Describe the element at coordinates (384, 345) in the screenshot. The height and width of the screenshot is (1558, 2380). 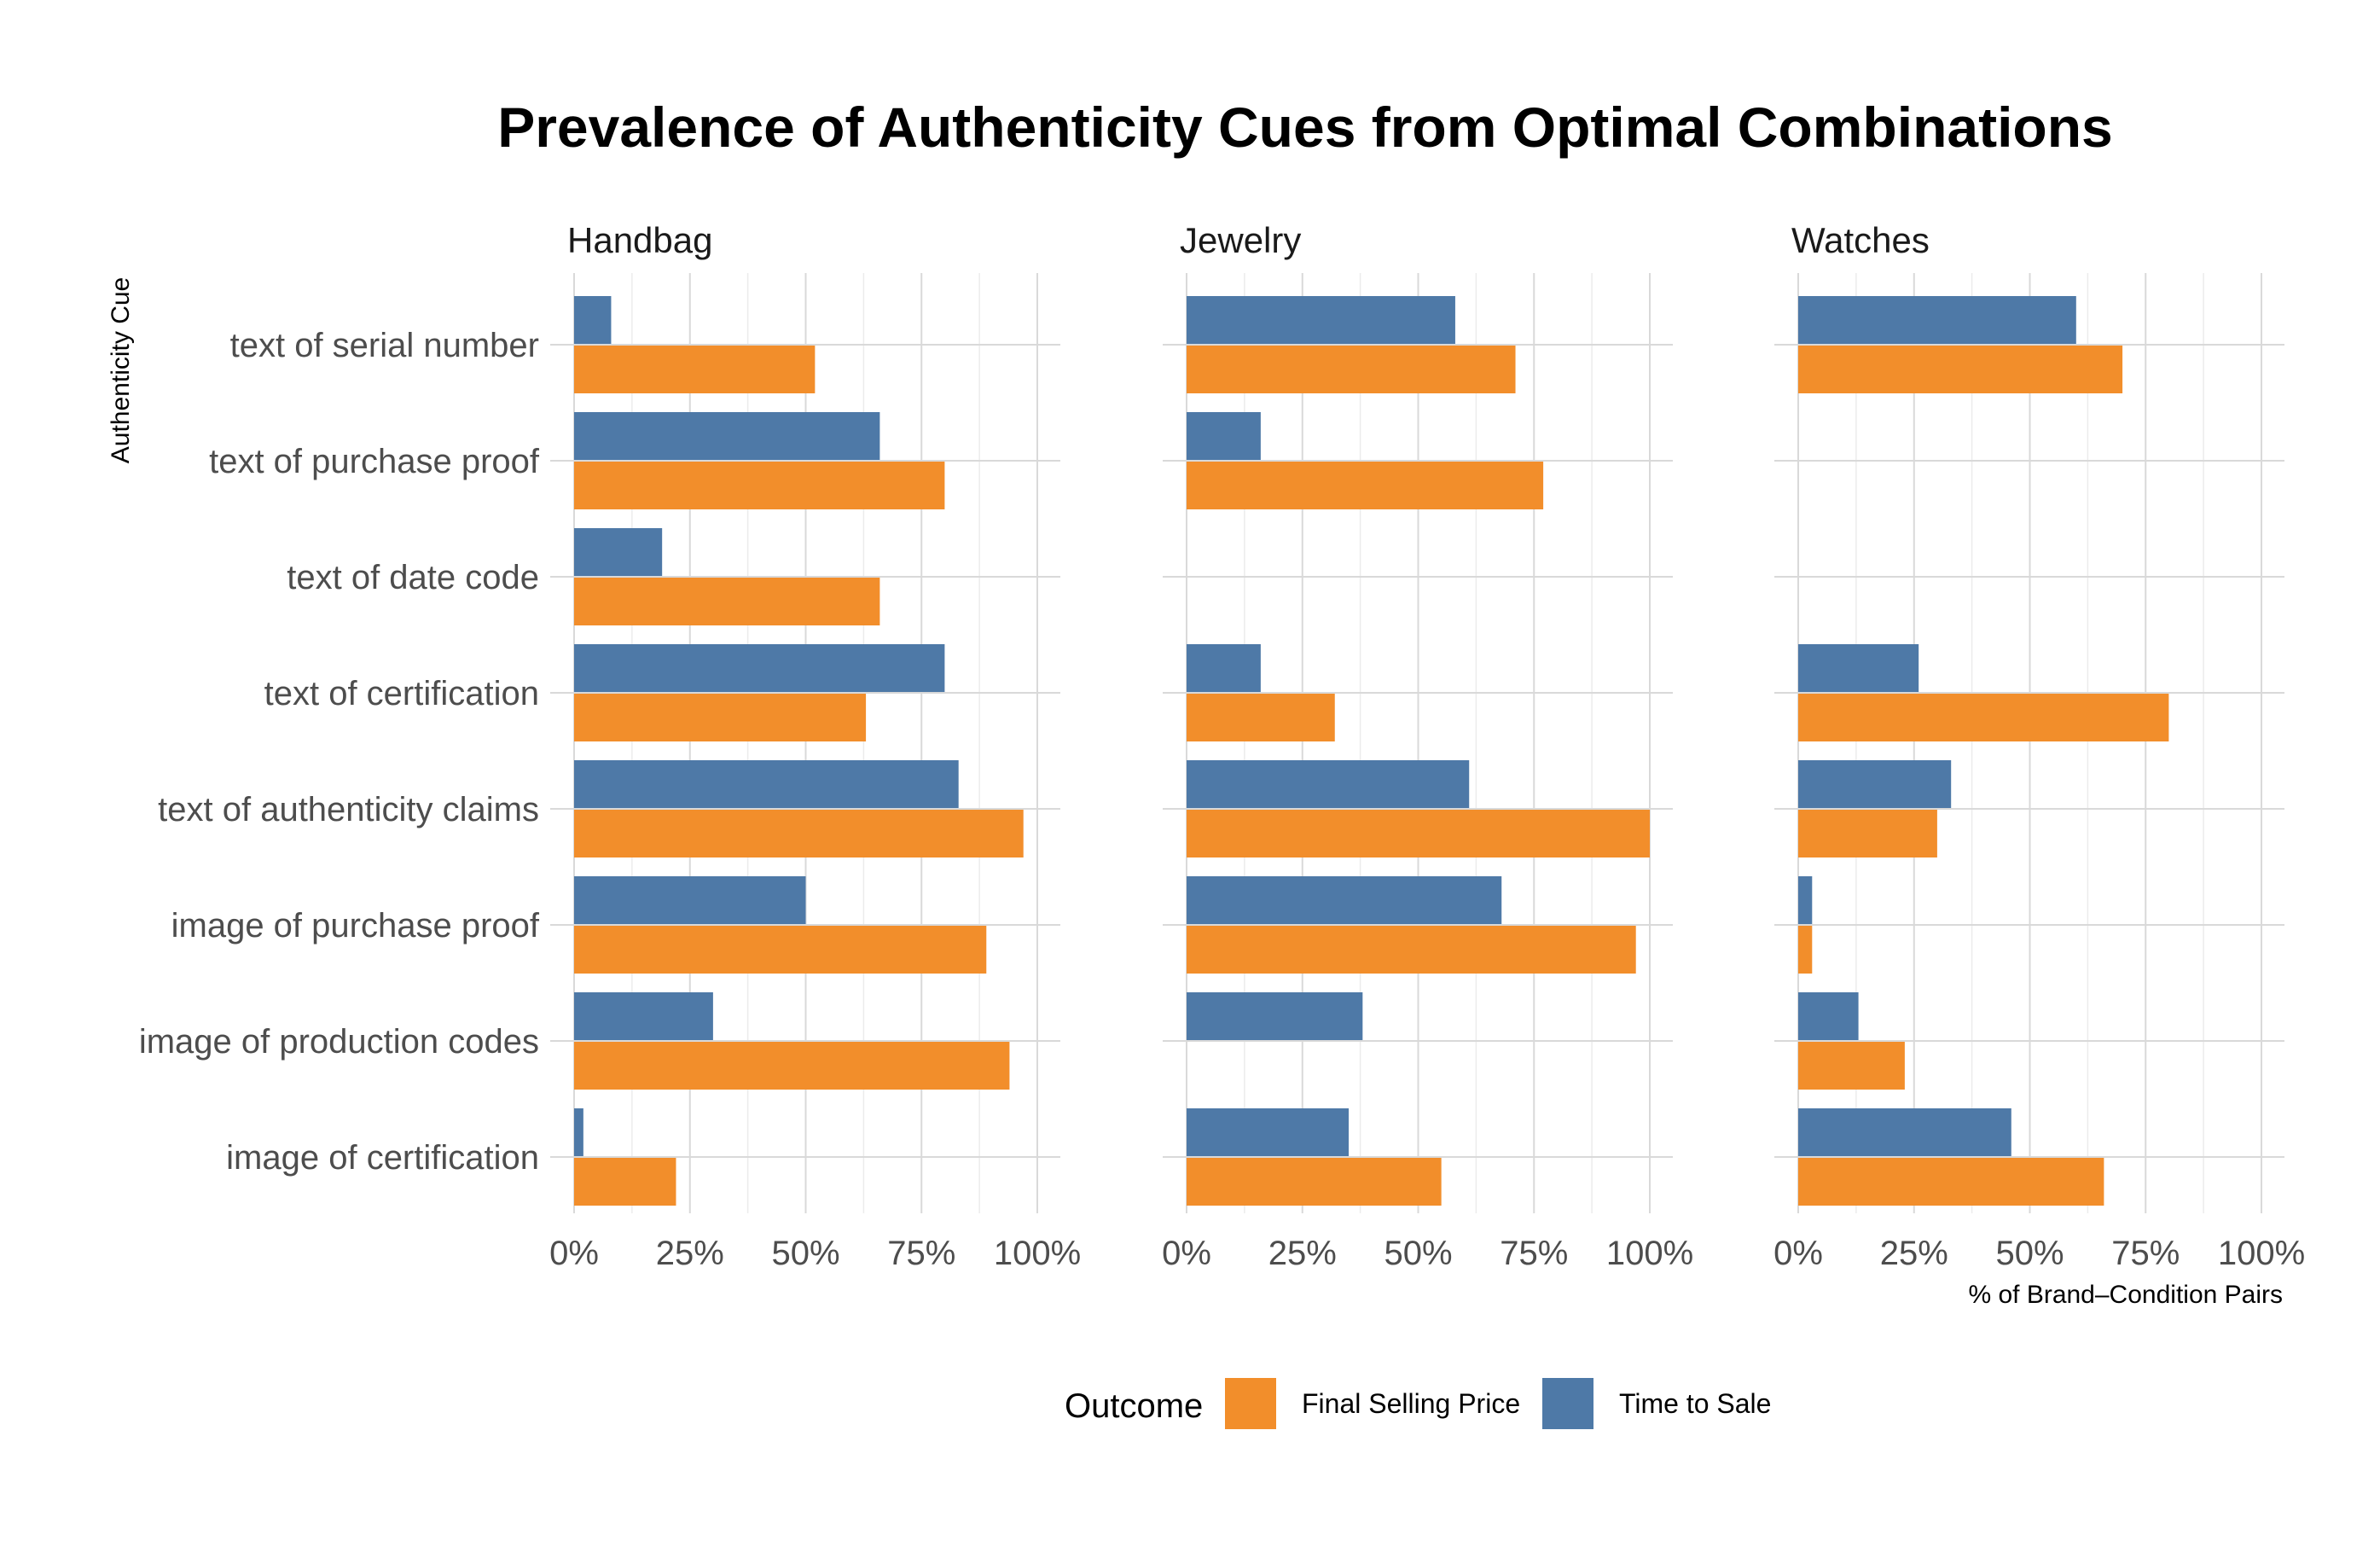
I see `y-tick-label: text of serial number` at that location.